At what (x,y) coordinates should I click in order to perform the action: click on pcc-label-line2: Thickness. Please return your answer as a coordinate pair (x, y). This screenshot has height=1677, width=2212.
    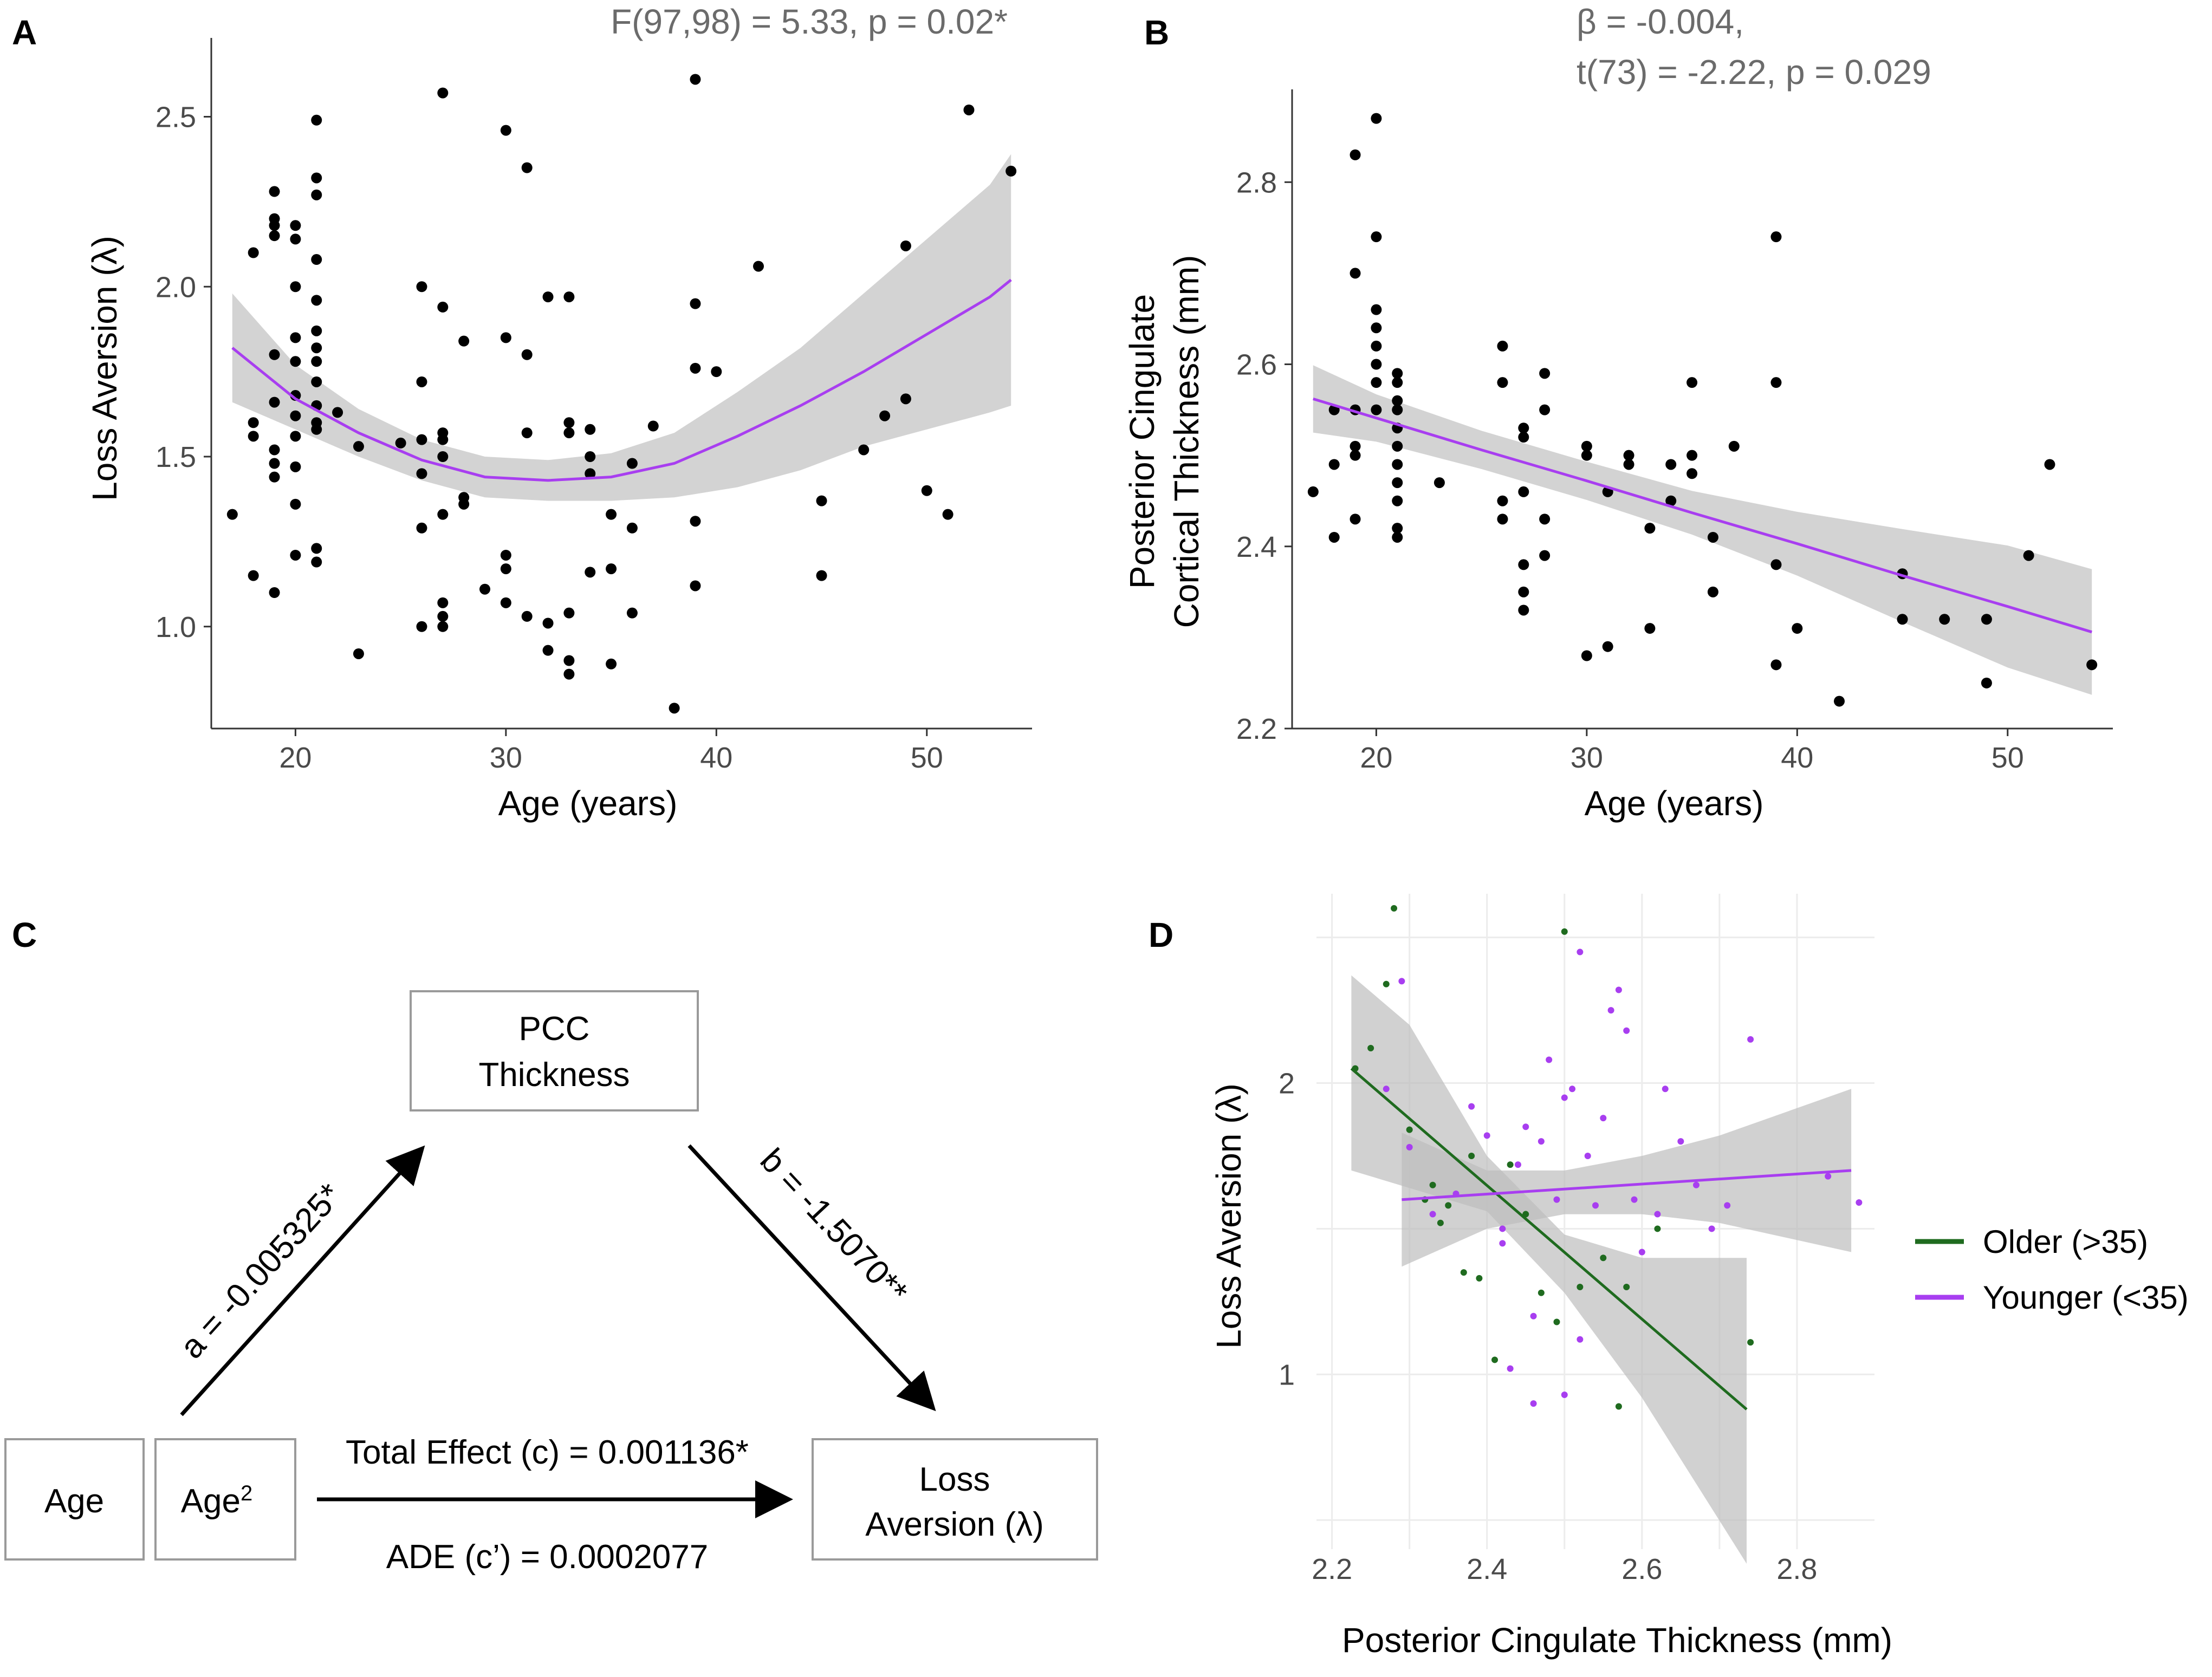
    Looking at the image, I should click on (554, 1075).